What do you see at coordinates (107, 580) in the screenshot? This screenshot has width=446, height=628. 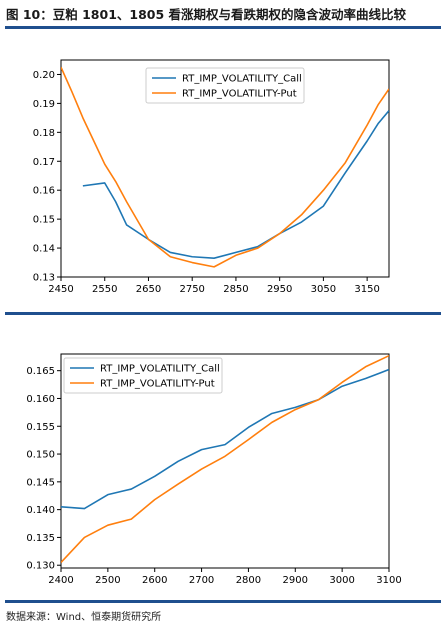 I see `x-tick-label: 2500` at bounding box center [107, 580].